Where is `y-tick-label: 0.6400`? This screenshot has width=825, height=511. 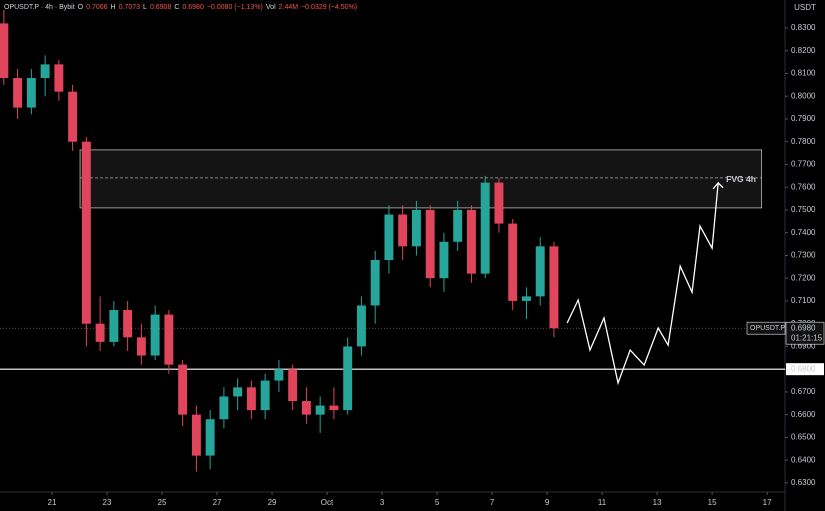
y-tick-label: 0.6400 is located at coordinates (803, 459).